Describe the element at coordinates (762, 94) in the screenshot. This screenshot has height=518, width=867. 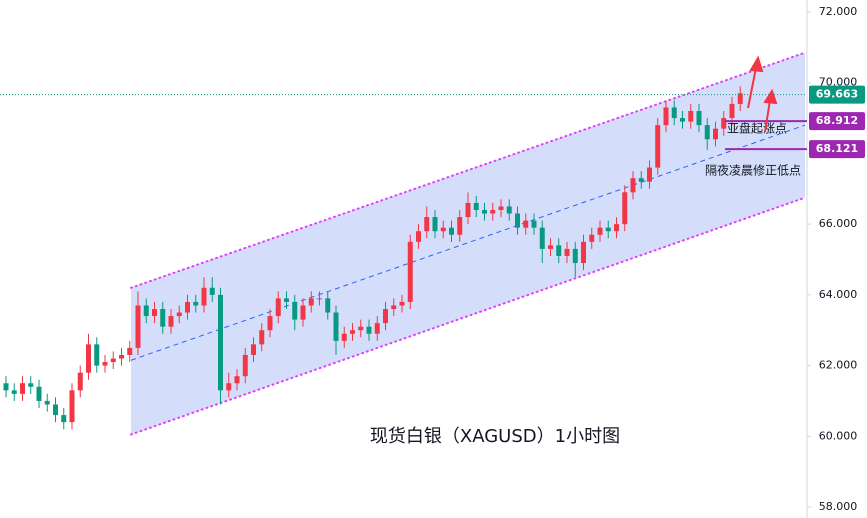
I see `arrows` at that location.